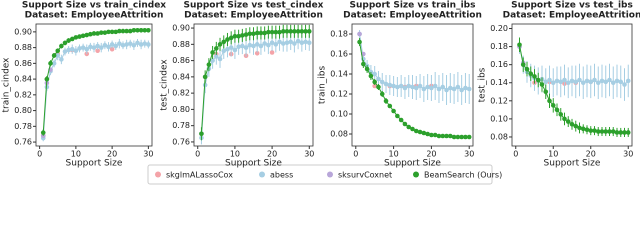 The image size is (640, 240). I want to click on x-tick-label: 0, so click(355, 154).